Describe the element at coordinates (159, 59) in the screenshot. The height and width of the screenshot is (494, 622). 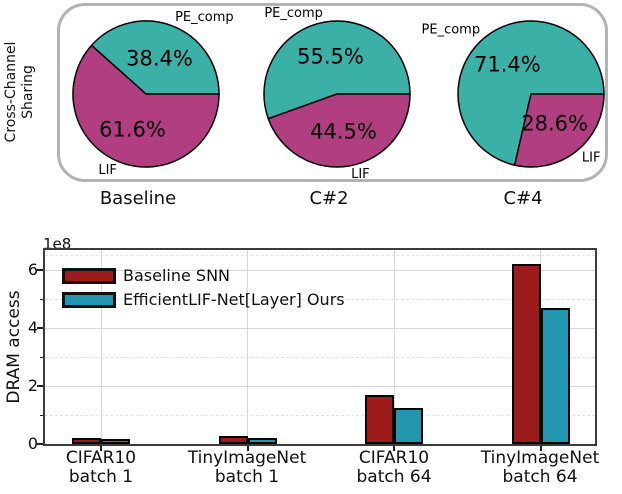
I see `pie-Baseline-pct-PE_comp: 38.4%` at that location.